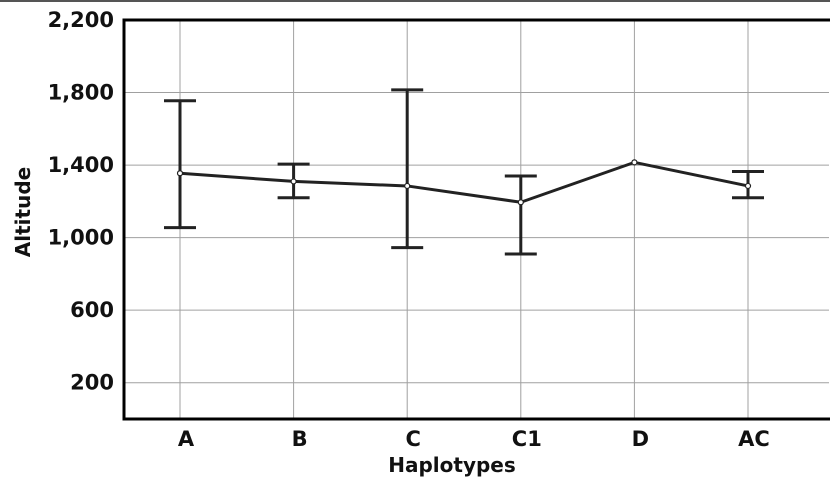  I want to click on y-tick-label: 1,800, so click(81, 93).